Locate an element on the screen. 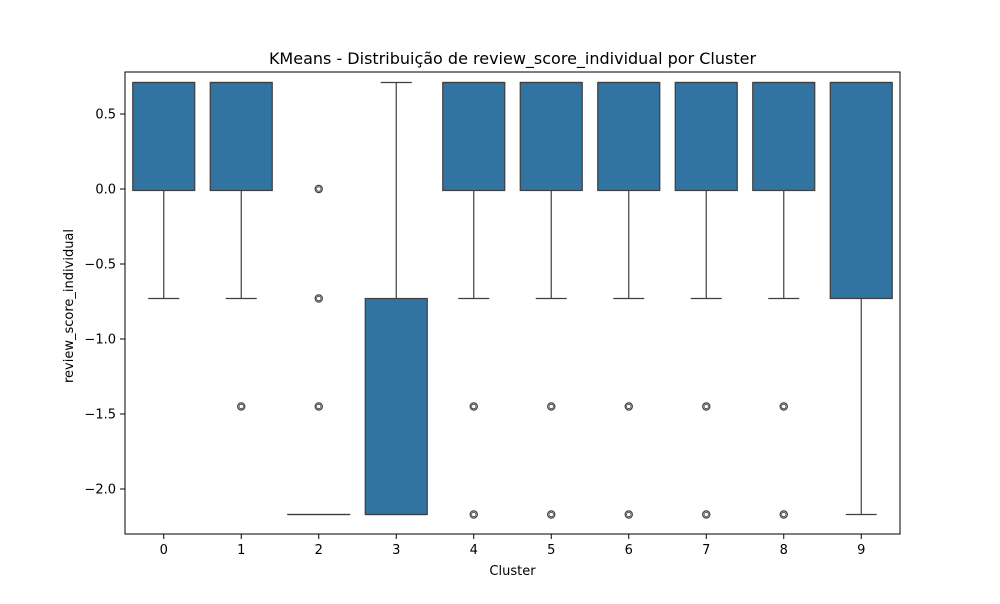 The width and height of the screenshot is (1000, 604). x-tick-label: 7 is located at coordinates (706, 550).